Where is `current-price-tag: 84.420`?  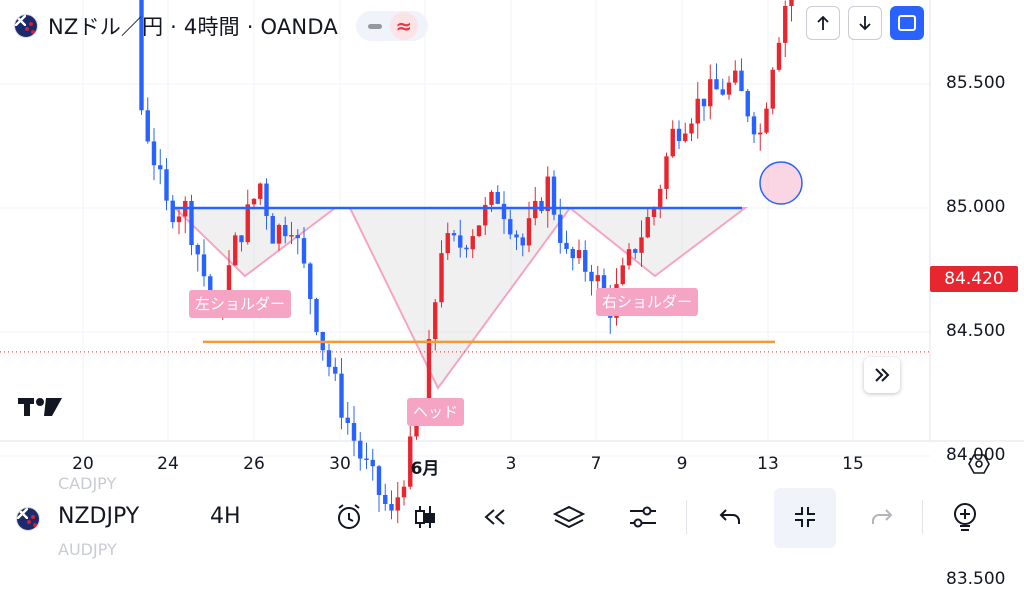 current-price-tag: 84.420 is located at coordinates (974, 279).